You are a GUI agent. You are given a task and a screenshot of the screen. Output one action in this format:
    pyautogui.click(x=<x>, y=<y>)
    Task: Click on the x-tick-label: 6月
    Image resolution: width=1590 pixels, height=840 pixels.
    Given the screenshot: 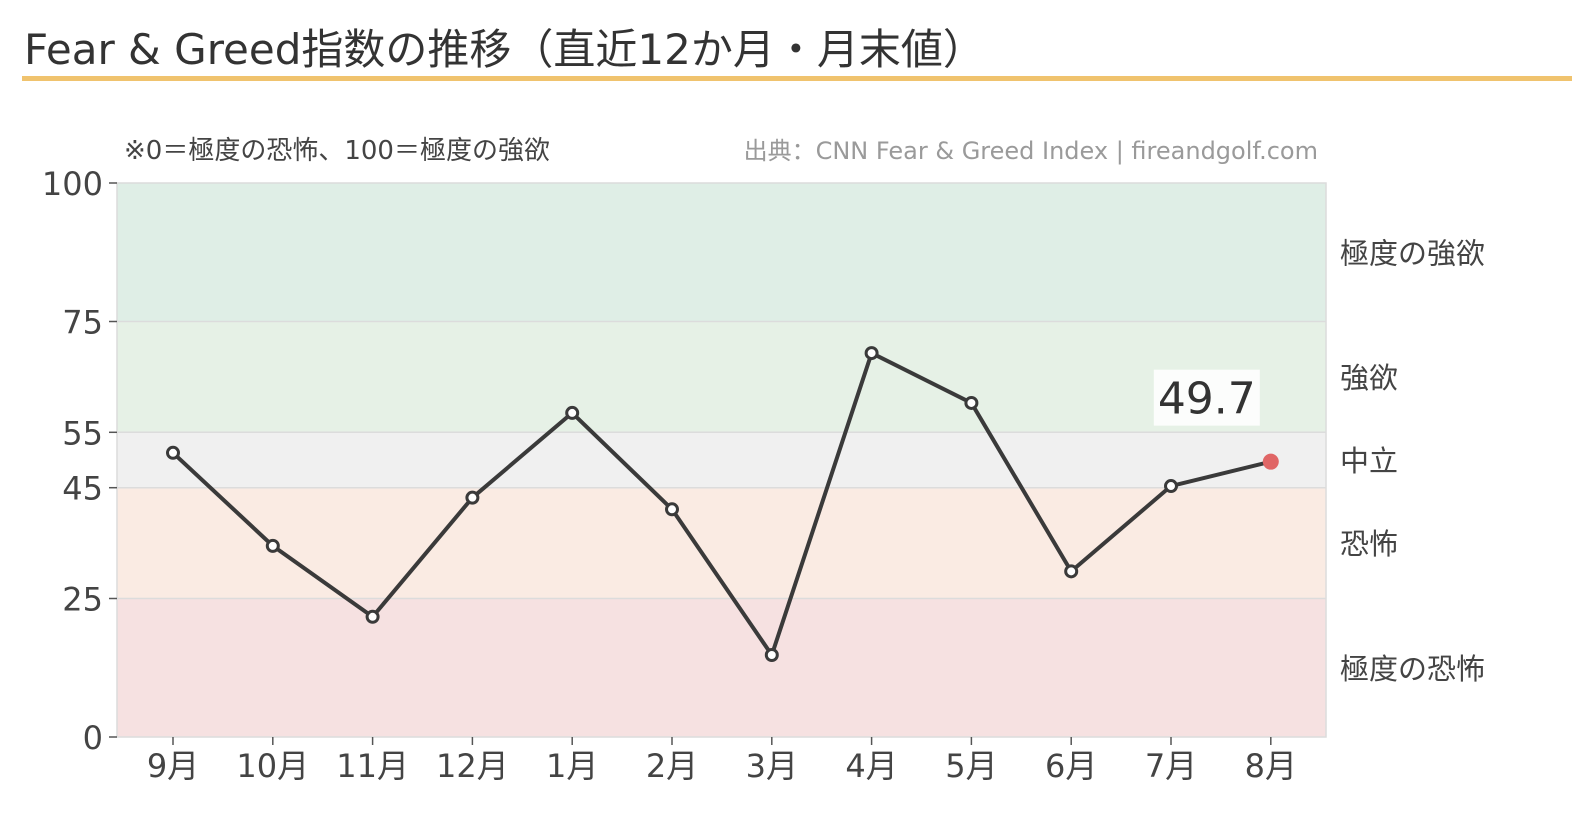 What is the action you would take?
    pyautogui.click(x=1071, y=766)
    